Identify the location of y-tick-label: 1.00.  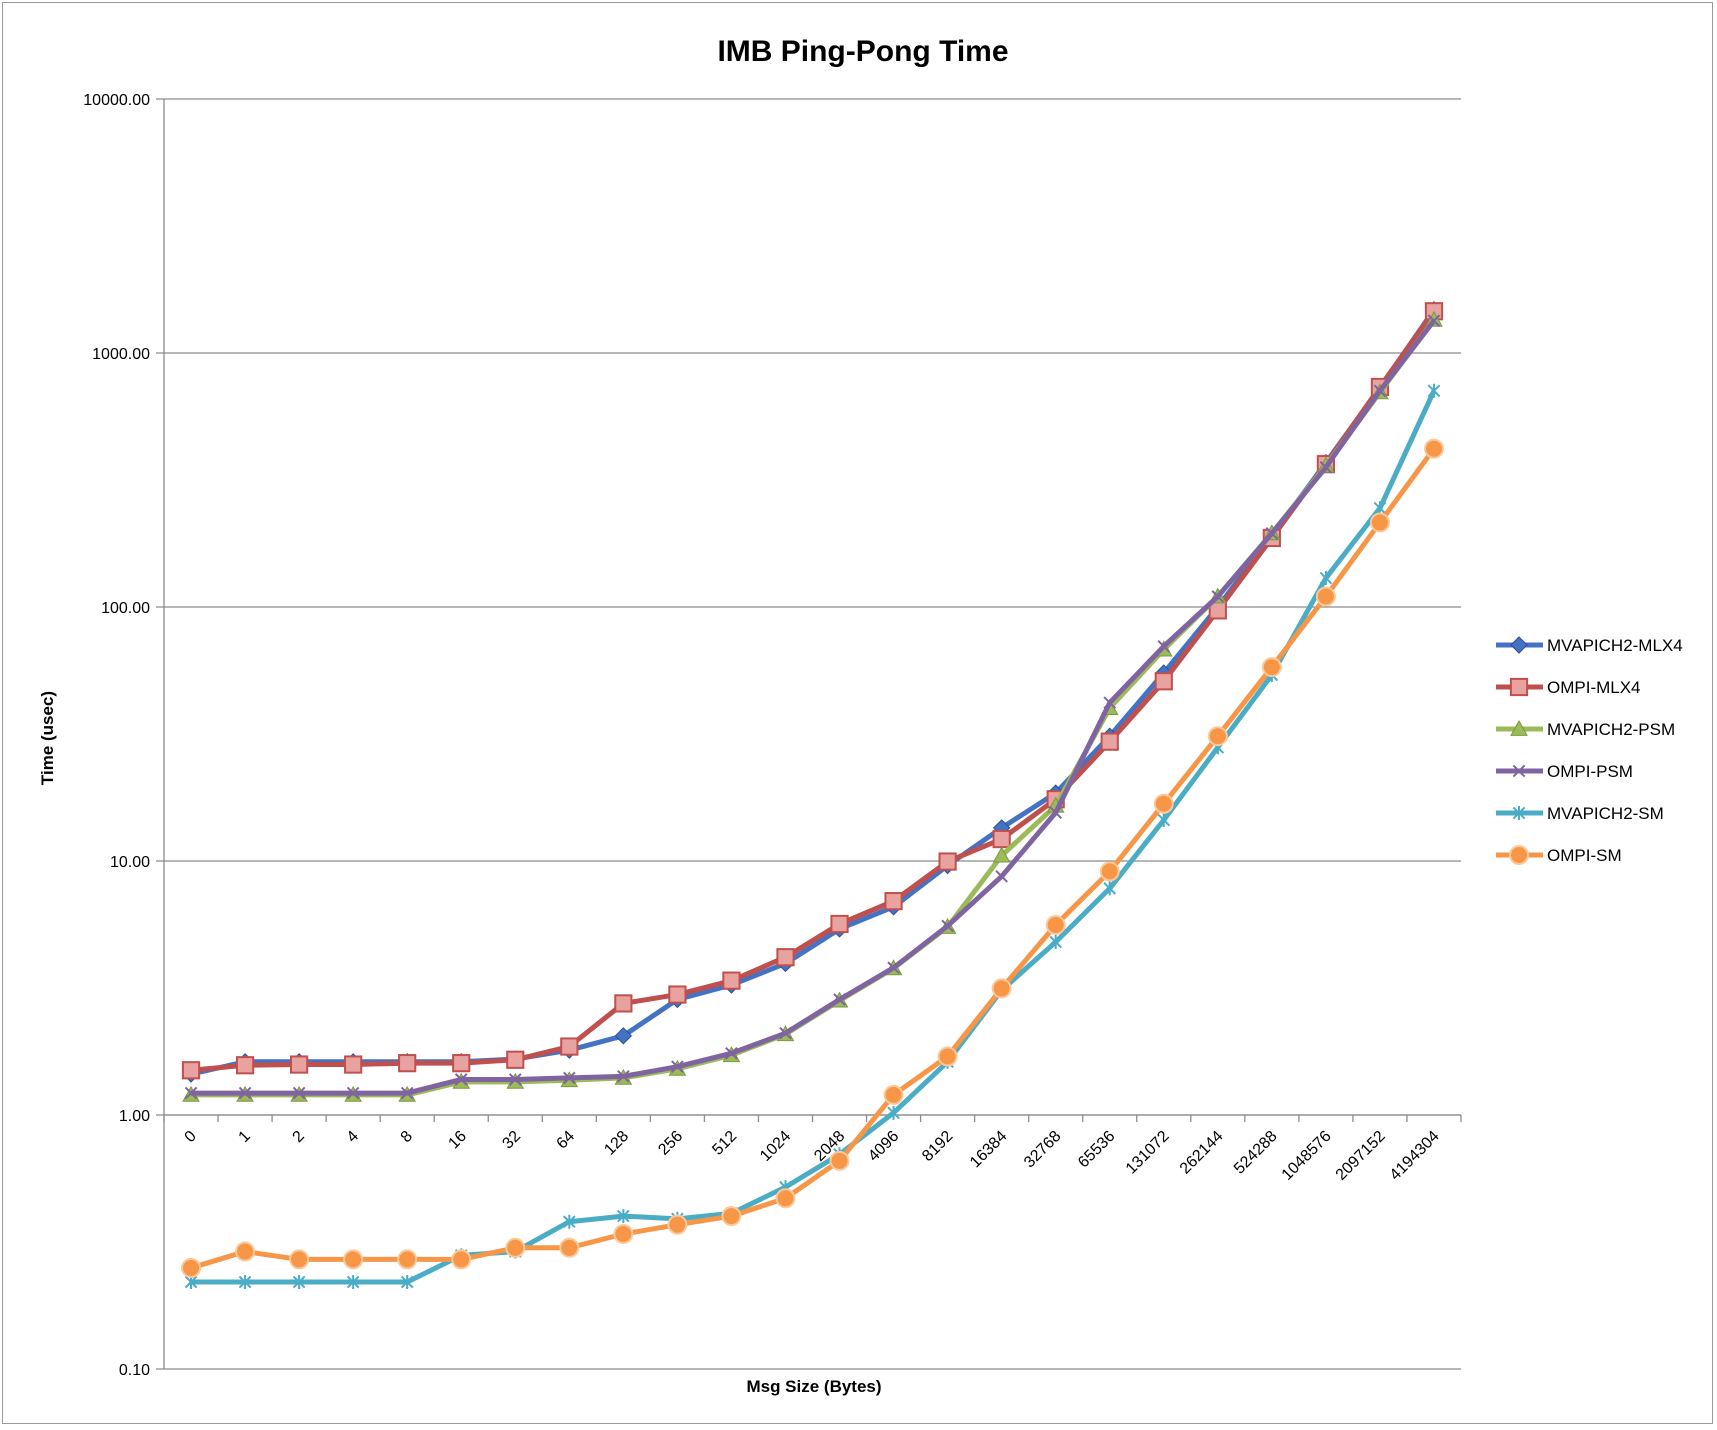
(134, 1116).